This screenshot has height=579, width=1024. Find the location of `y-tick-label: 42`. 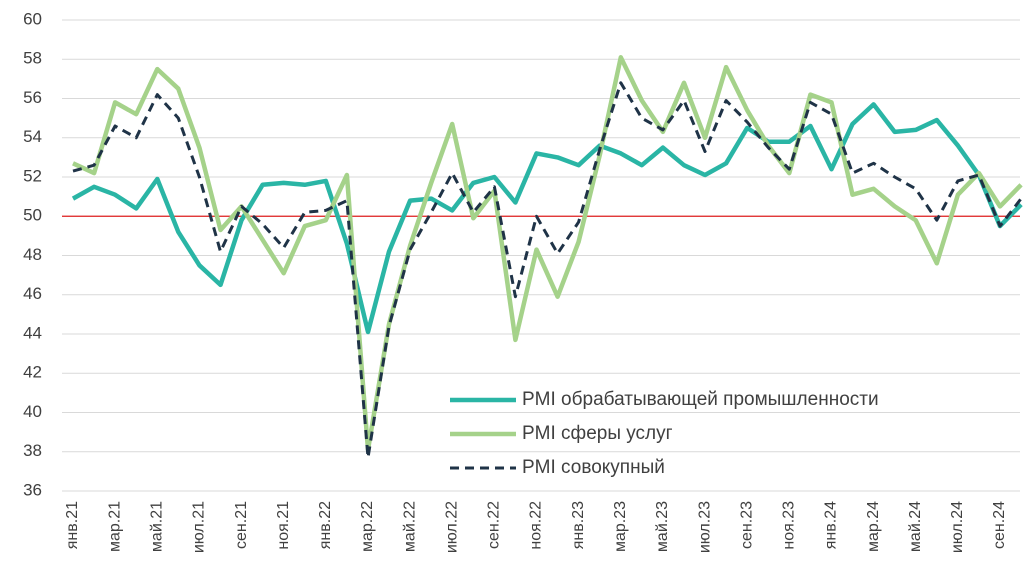

y-tick-label: 42 is located at coordinates (32, 372).